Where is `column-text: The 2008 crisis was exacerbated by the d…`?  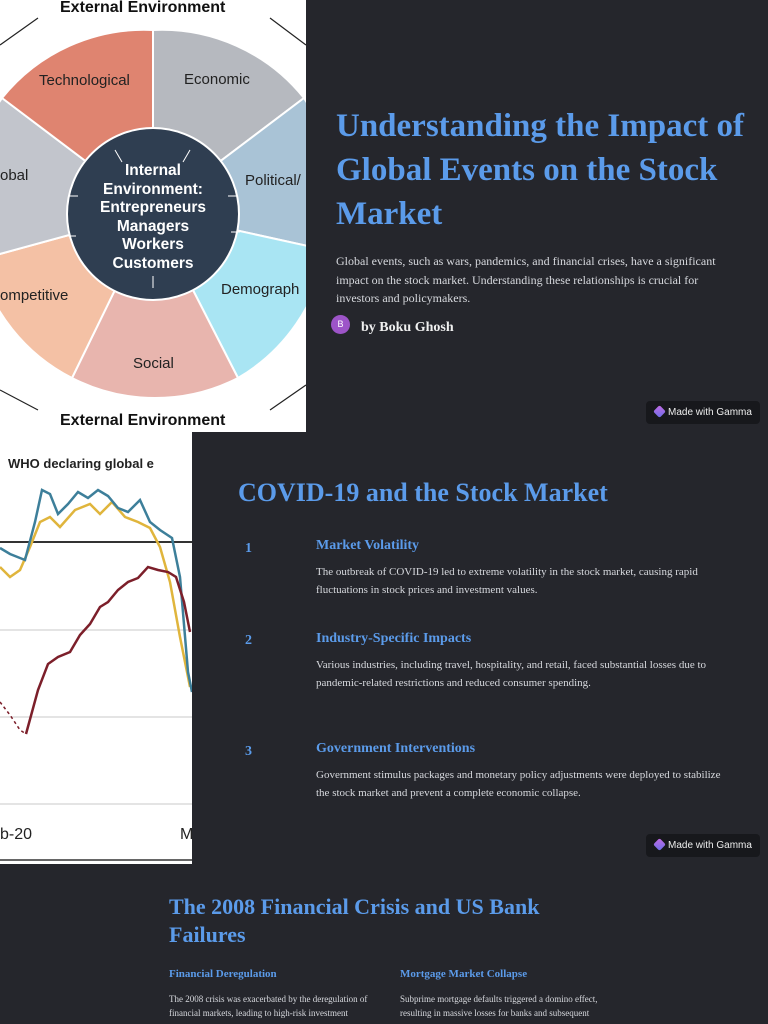
column-text: The 2008 crisis was exacerbated by the d… is located at coordinates (268, 1006).